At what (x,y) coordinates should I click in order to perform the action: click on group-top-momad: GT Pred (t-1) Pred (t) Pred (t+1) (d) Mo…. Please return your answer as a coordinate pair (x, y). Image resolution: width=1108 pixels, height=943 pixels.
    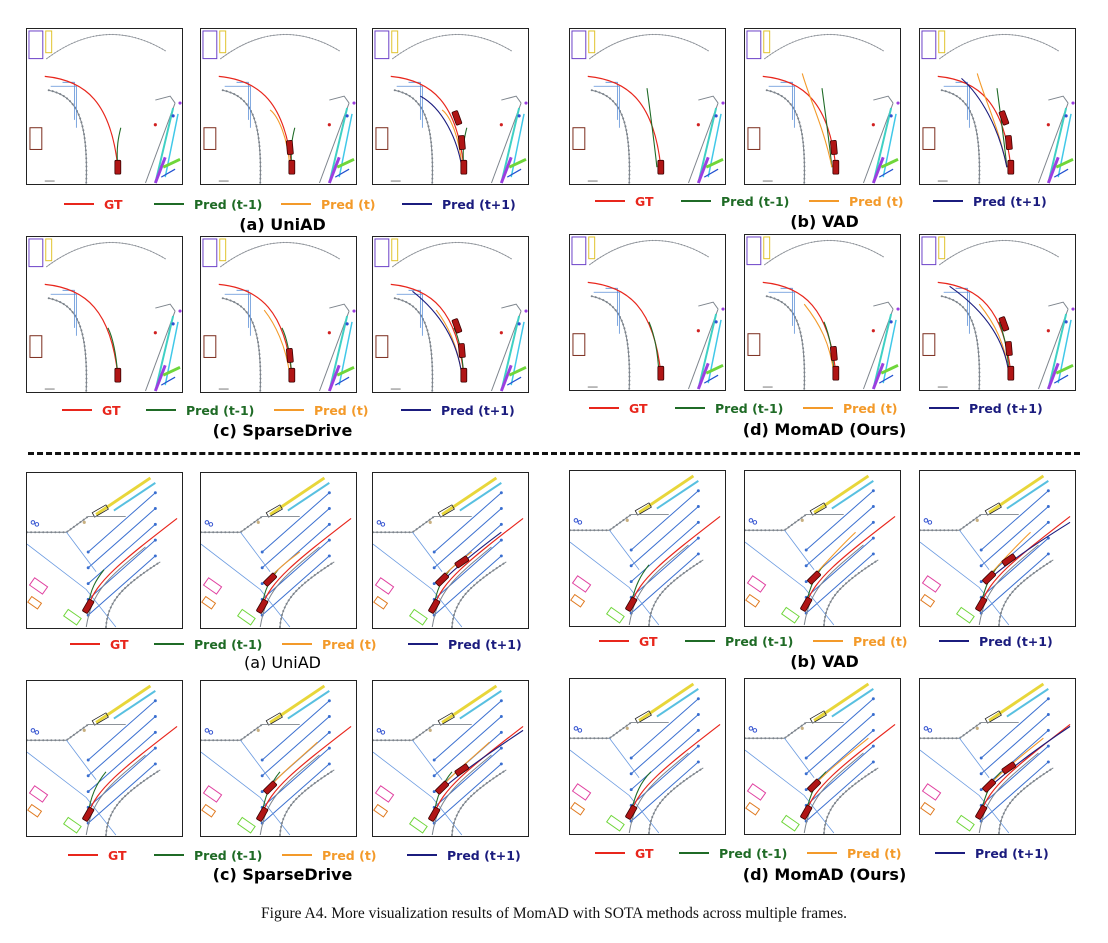
    Looking at the image, I should click on (824, 339).